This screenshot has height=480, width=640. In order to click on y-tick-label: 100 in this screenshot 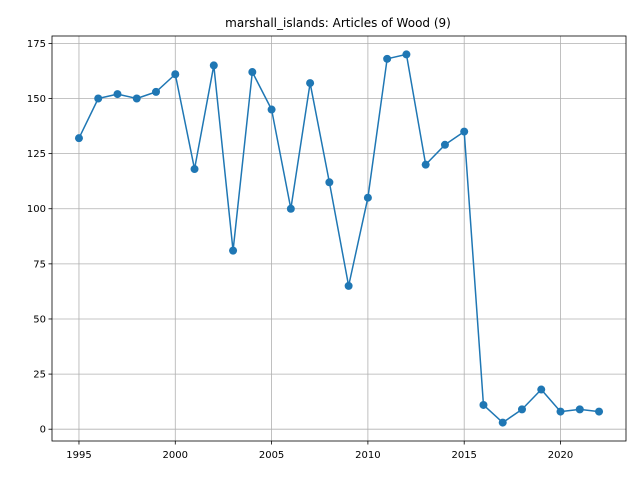, I will do `click(36, 209)`.